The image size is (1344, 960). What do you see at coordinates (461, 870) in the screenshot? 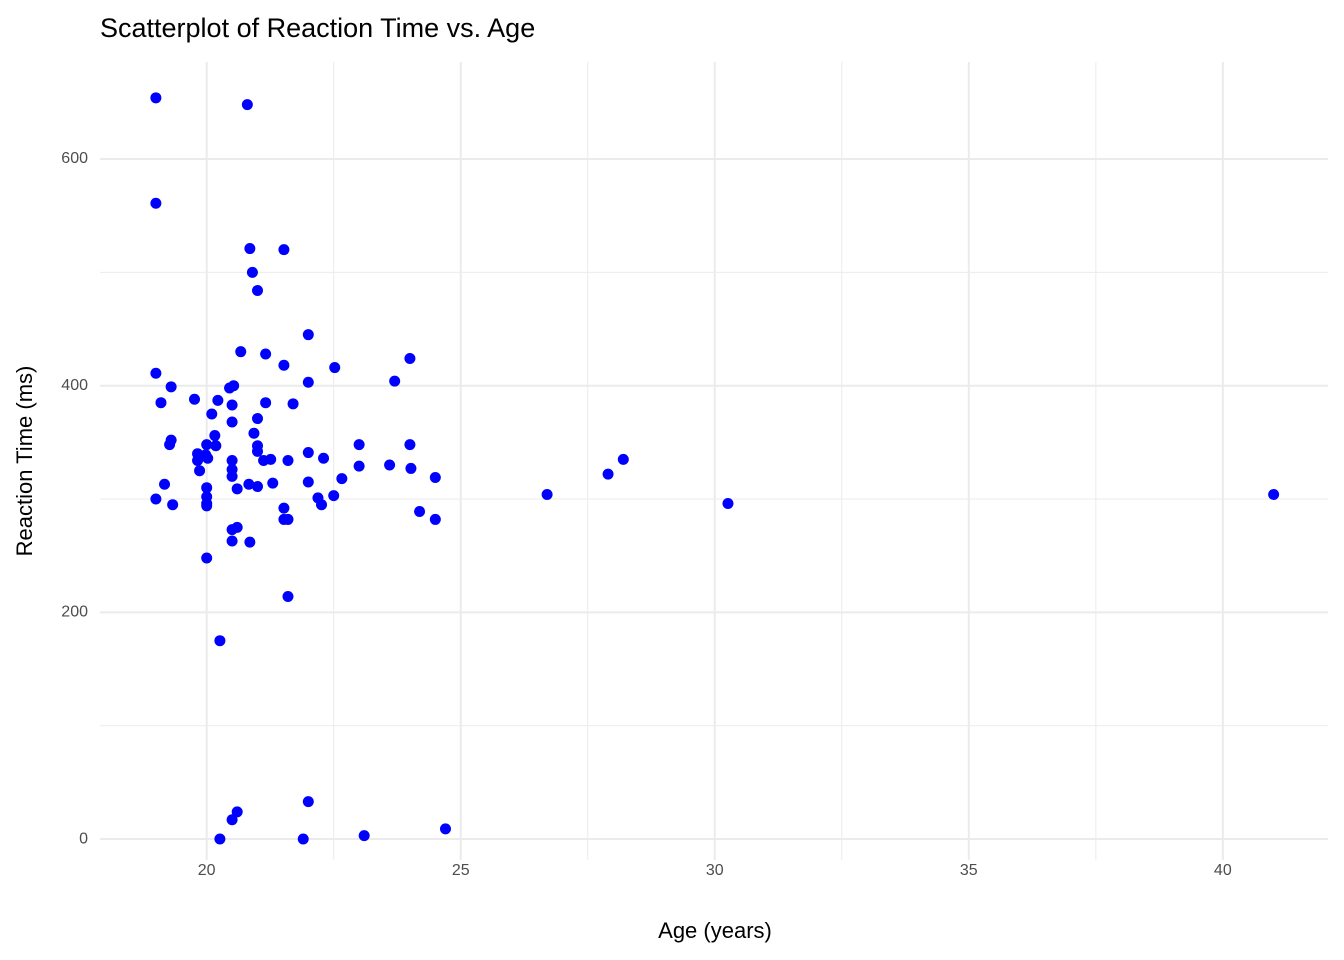
I see `x-tick-label: 25` at bounding box center [461, 870].